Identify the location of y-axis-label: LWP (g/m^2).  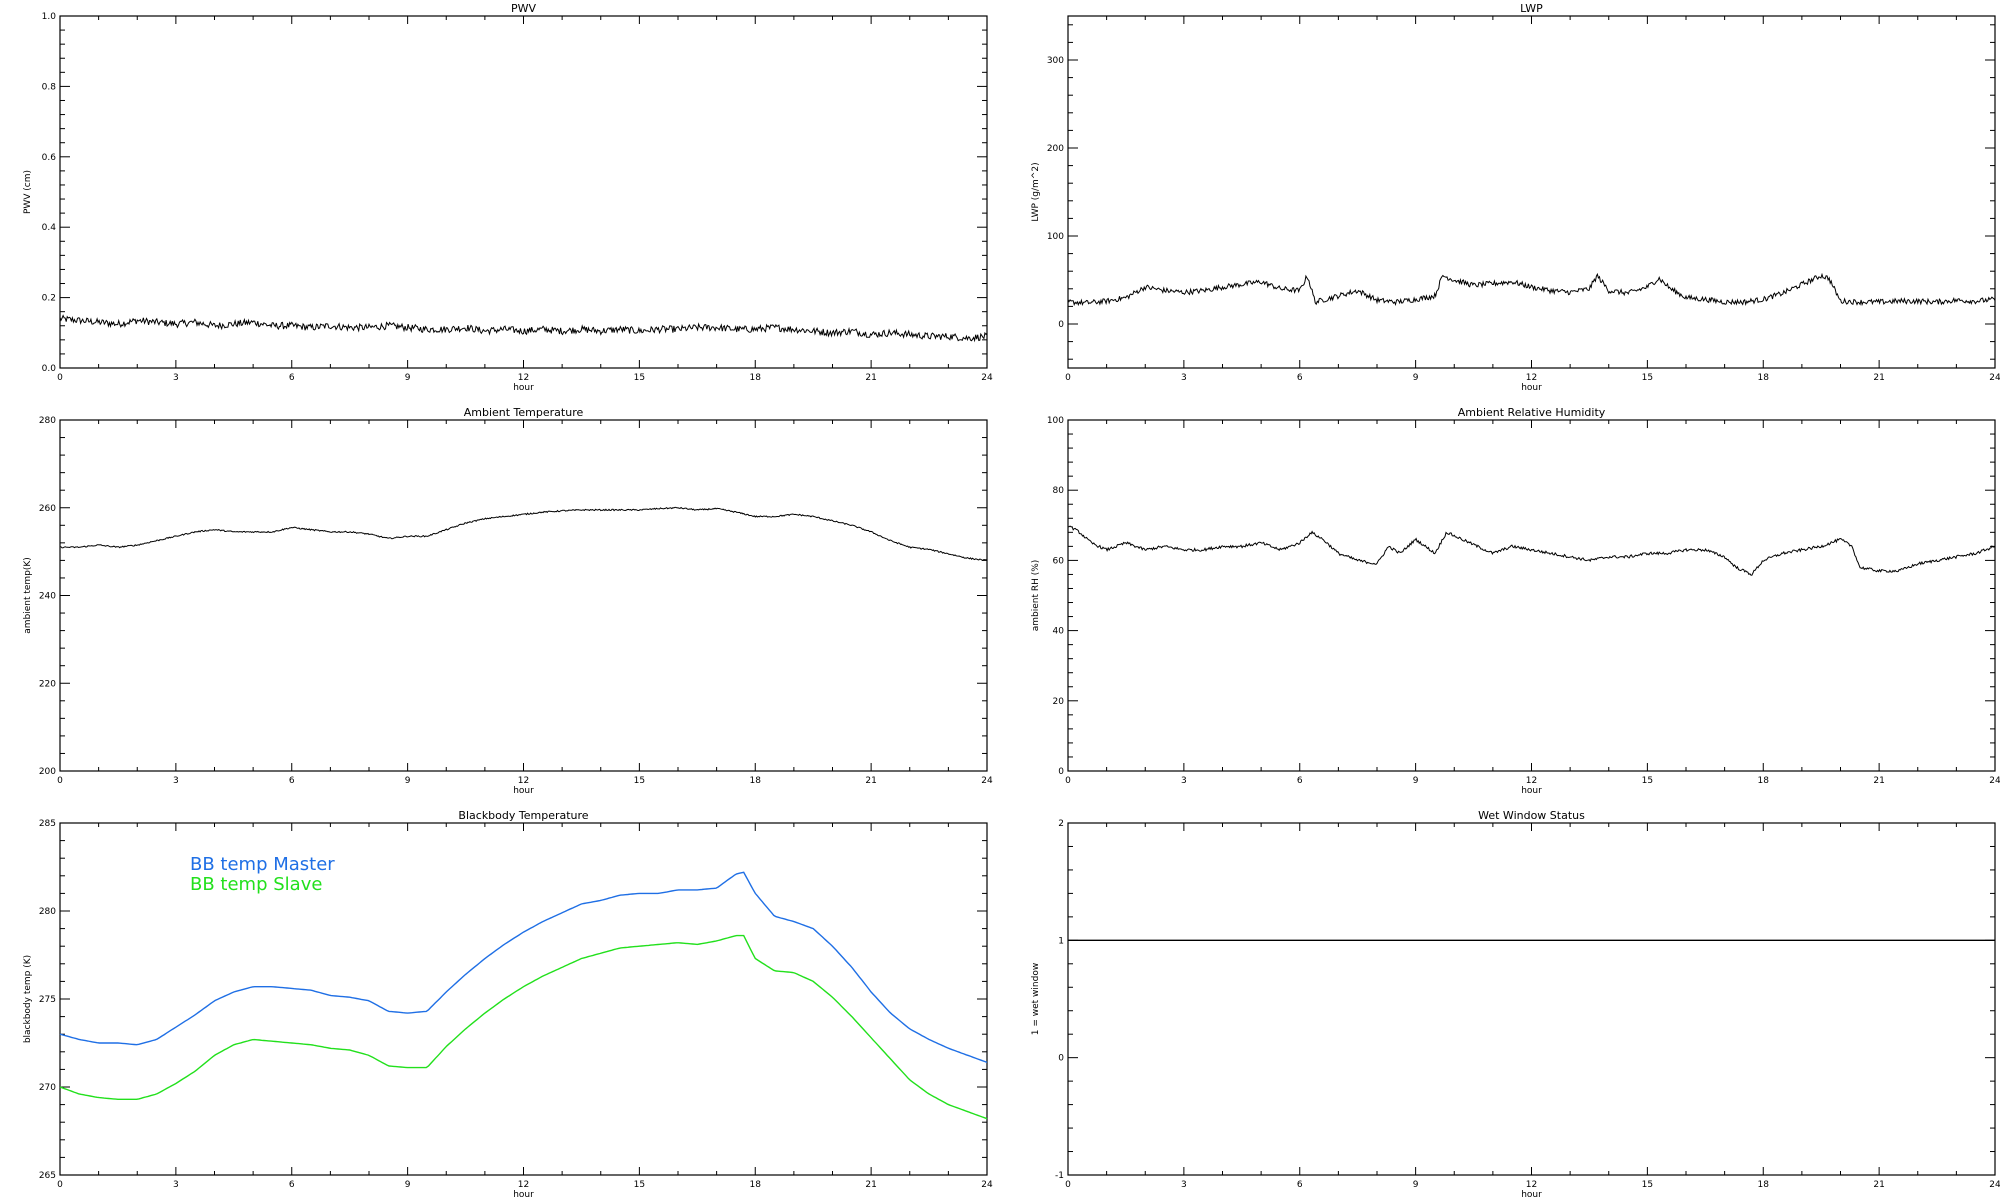
(1036, 191).